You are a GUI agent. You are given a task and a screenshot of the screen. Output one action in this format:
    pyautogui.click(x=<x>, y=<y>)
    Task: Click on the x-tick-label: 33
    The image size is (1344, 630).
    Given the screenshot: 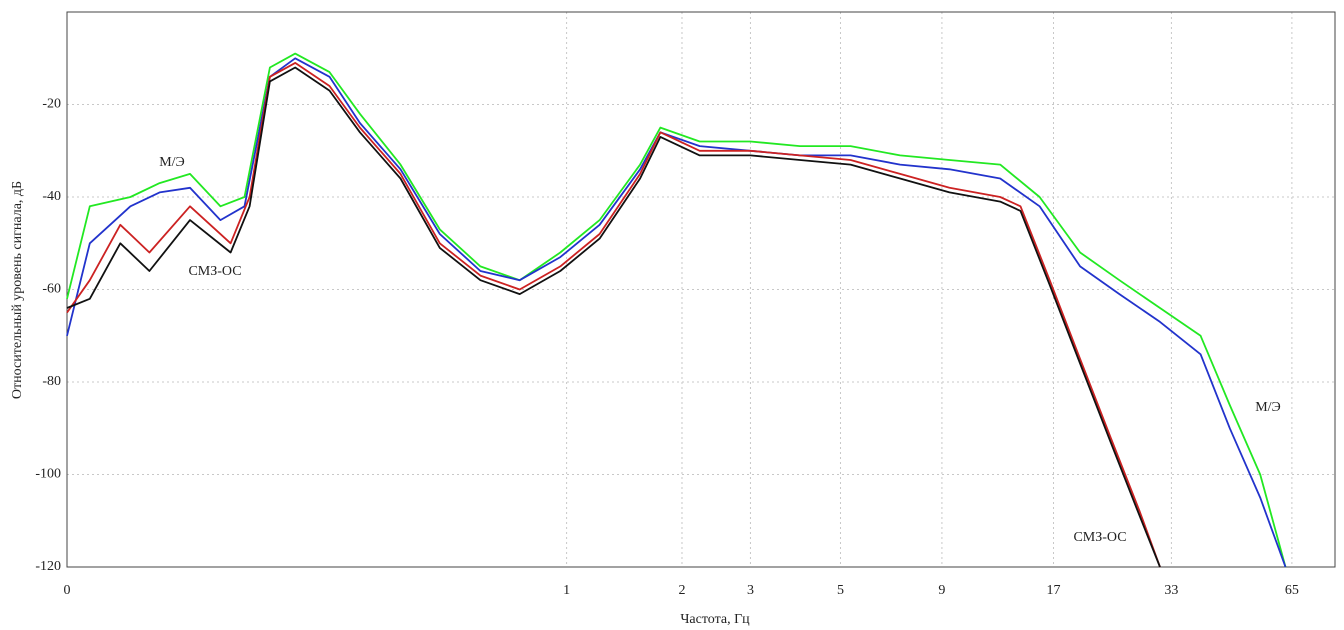 What is the action you would take?
    pyautogui.click(x=1171, y=590)
    